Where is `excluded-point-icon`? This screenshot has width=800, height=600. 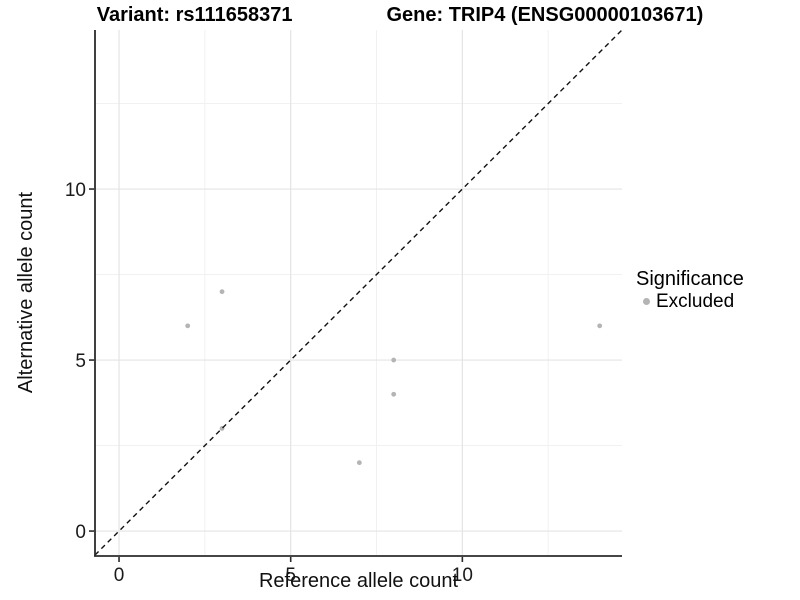
excluded-point-icon is located at coordinates (646, 301).